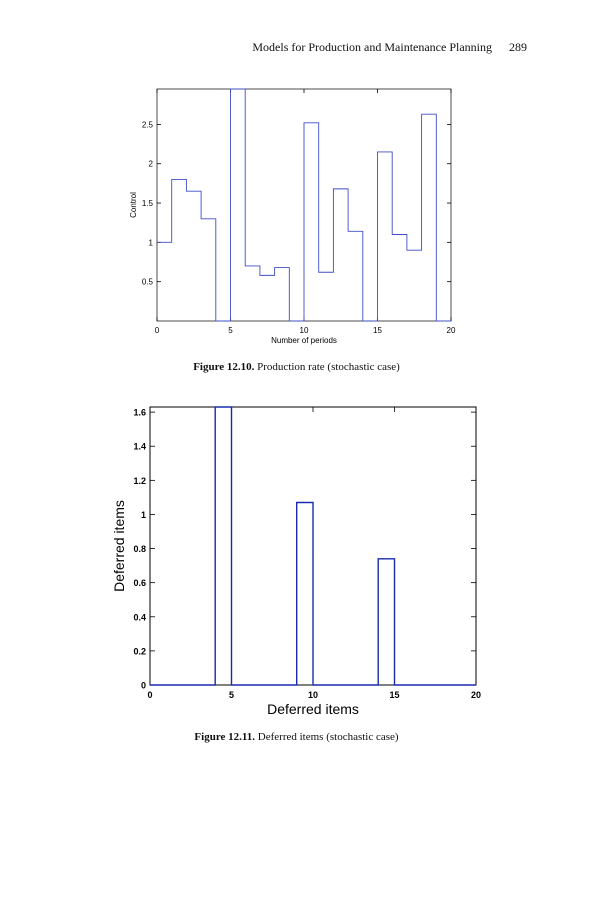  Describe the element at coordinates (139, 651) in the screenshot. I see `y-tick-label: 0.2` at that location.